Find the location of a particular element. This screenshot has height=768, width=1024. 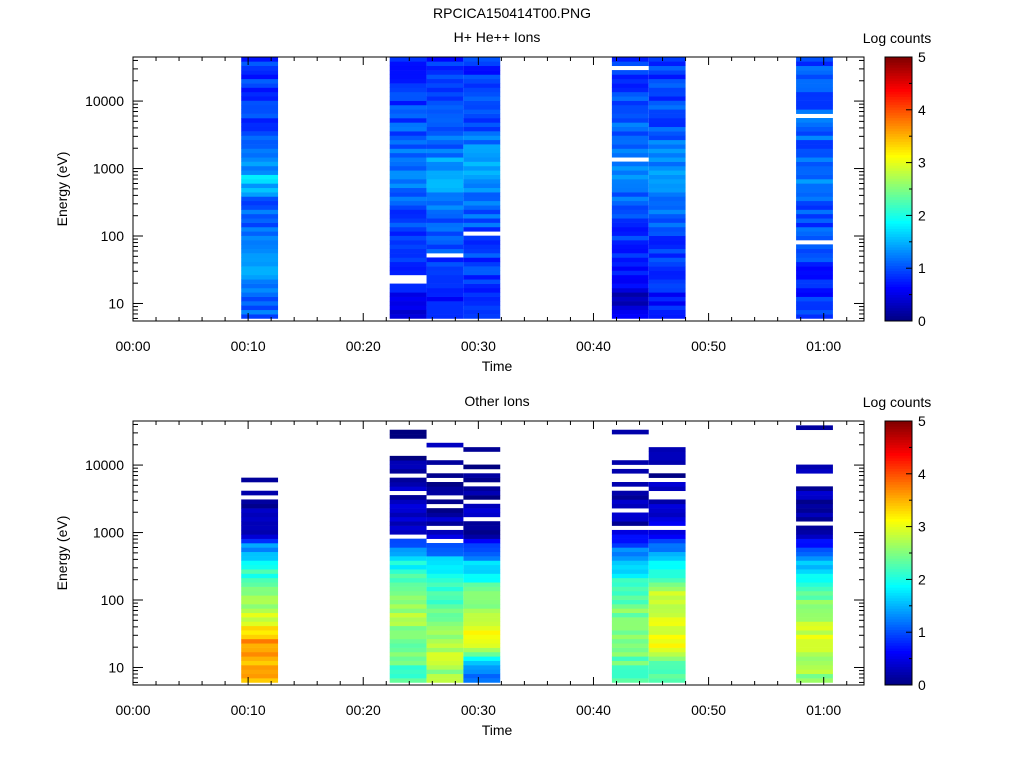

colorbar-tick-label: 5 is located at coordinates (922, 57).